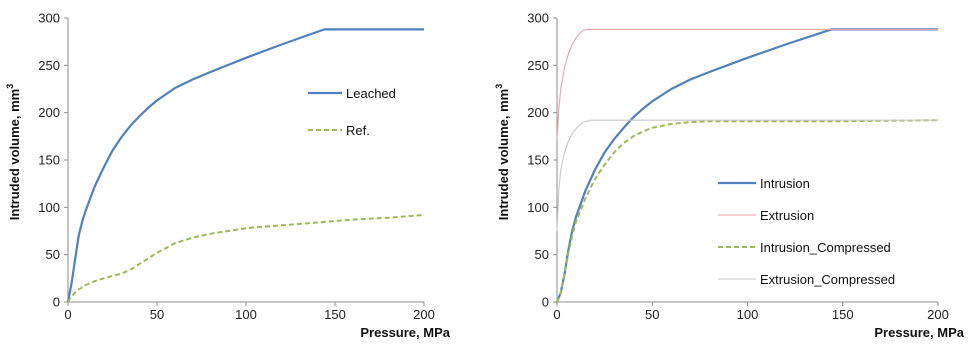 The width and height of the screenshot is (971, 347). I want to click on series-line-extrusion-compressed, so click(747, 175).